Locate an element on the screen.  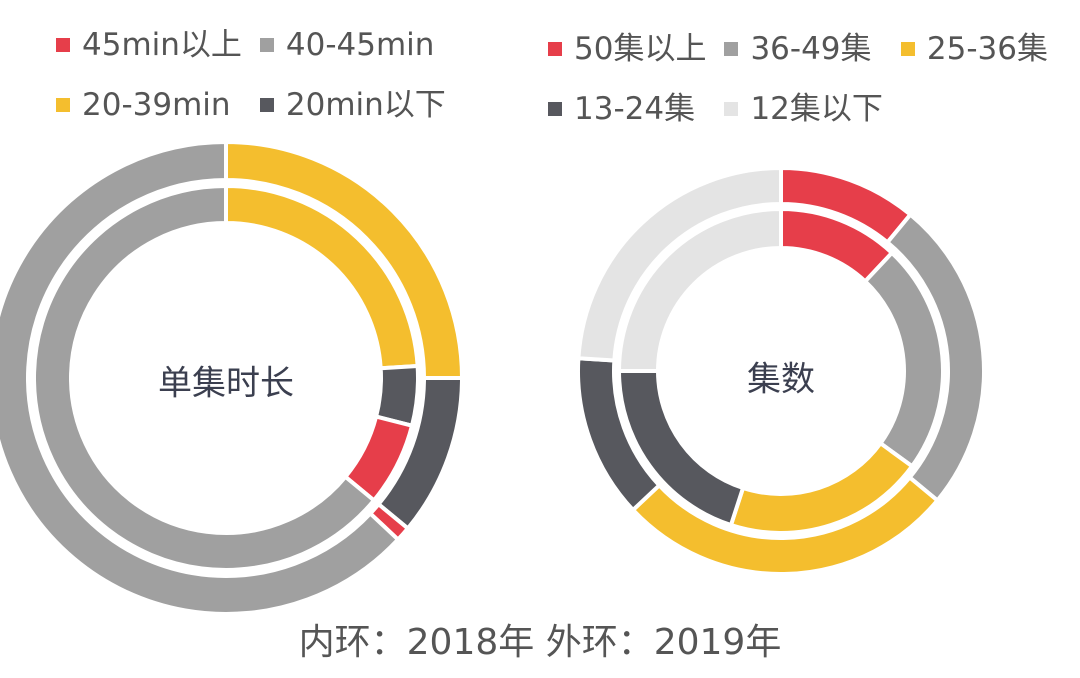
legend-label: 40-45min is located at coordinates (360, 45).